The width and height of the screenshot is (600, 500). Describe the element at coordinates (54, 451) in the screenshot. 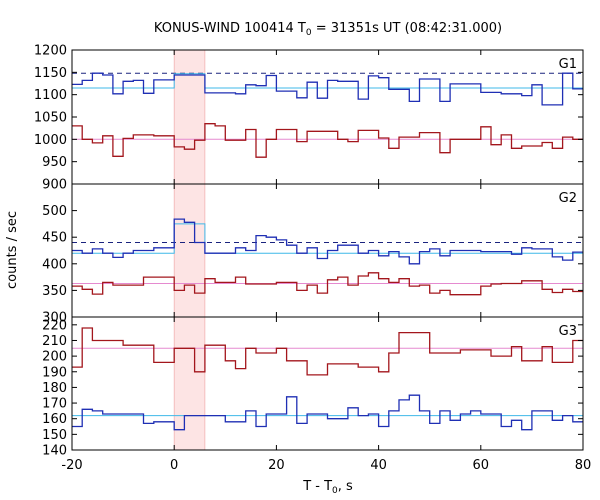

I see `y-tick-label: 140` at that location.